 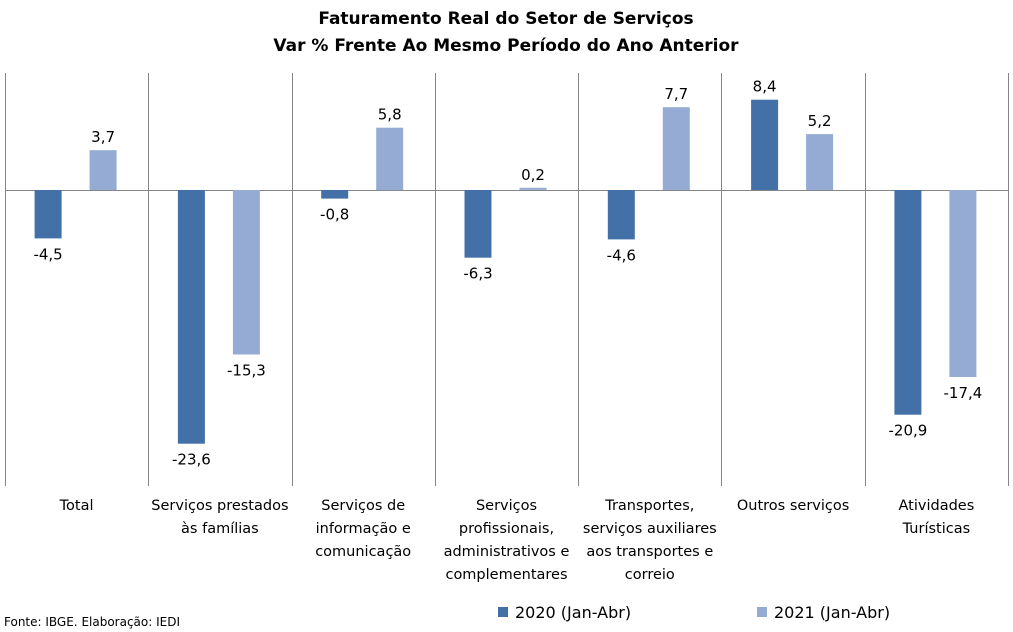 I want to click on chart-title-line: Faturamento Real do Setor de Serviços, so click(x=505, y=19).